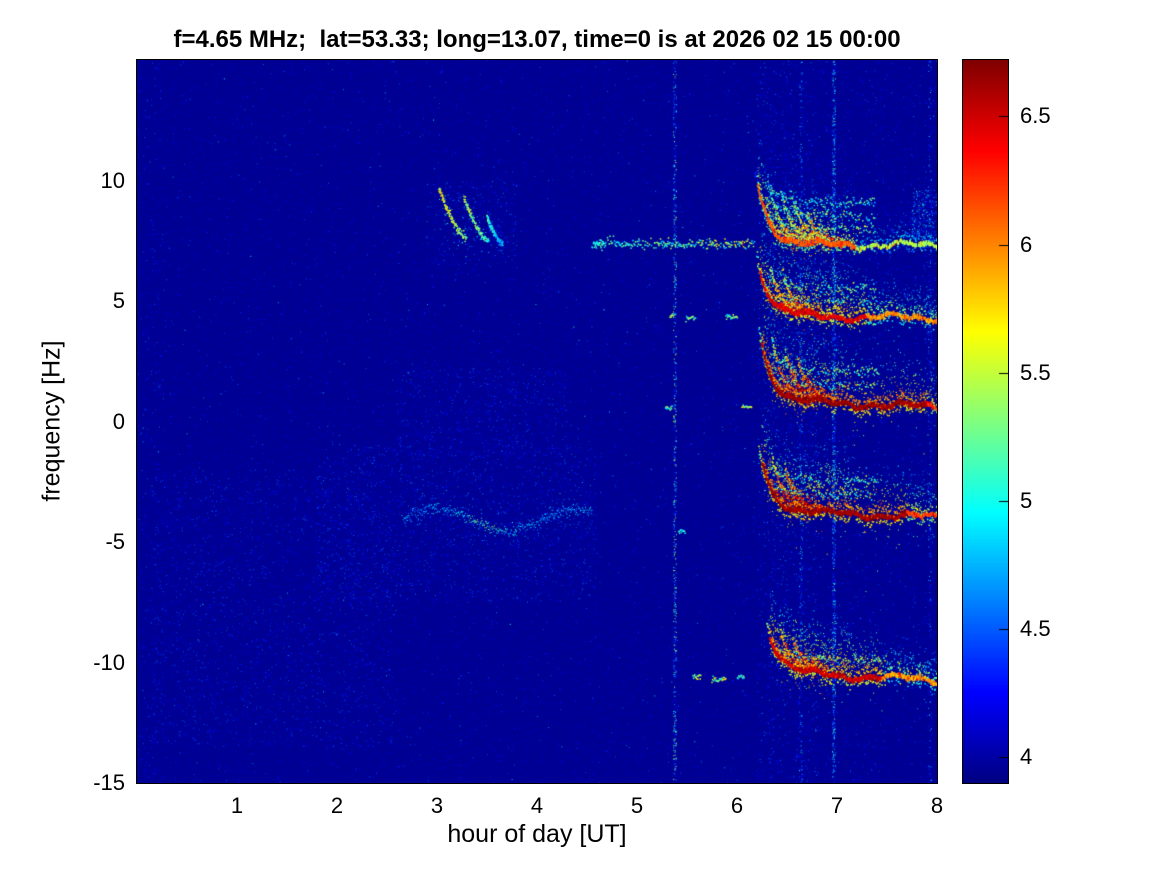 This screenshot has height=875, width=1167. I want to click on y-axis-label: frequency [Hz], so click(51, 421).